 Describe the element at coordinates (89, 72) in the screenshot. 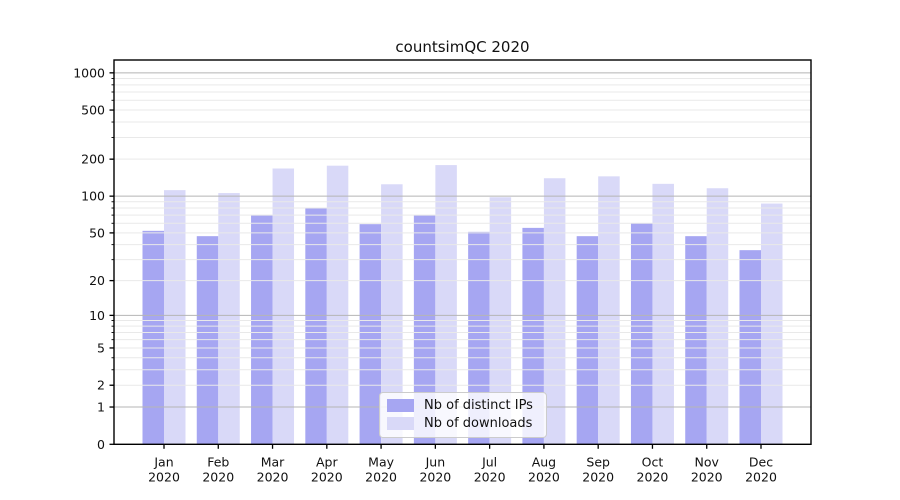

I see `y-tick-label: 1000` at that location.